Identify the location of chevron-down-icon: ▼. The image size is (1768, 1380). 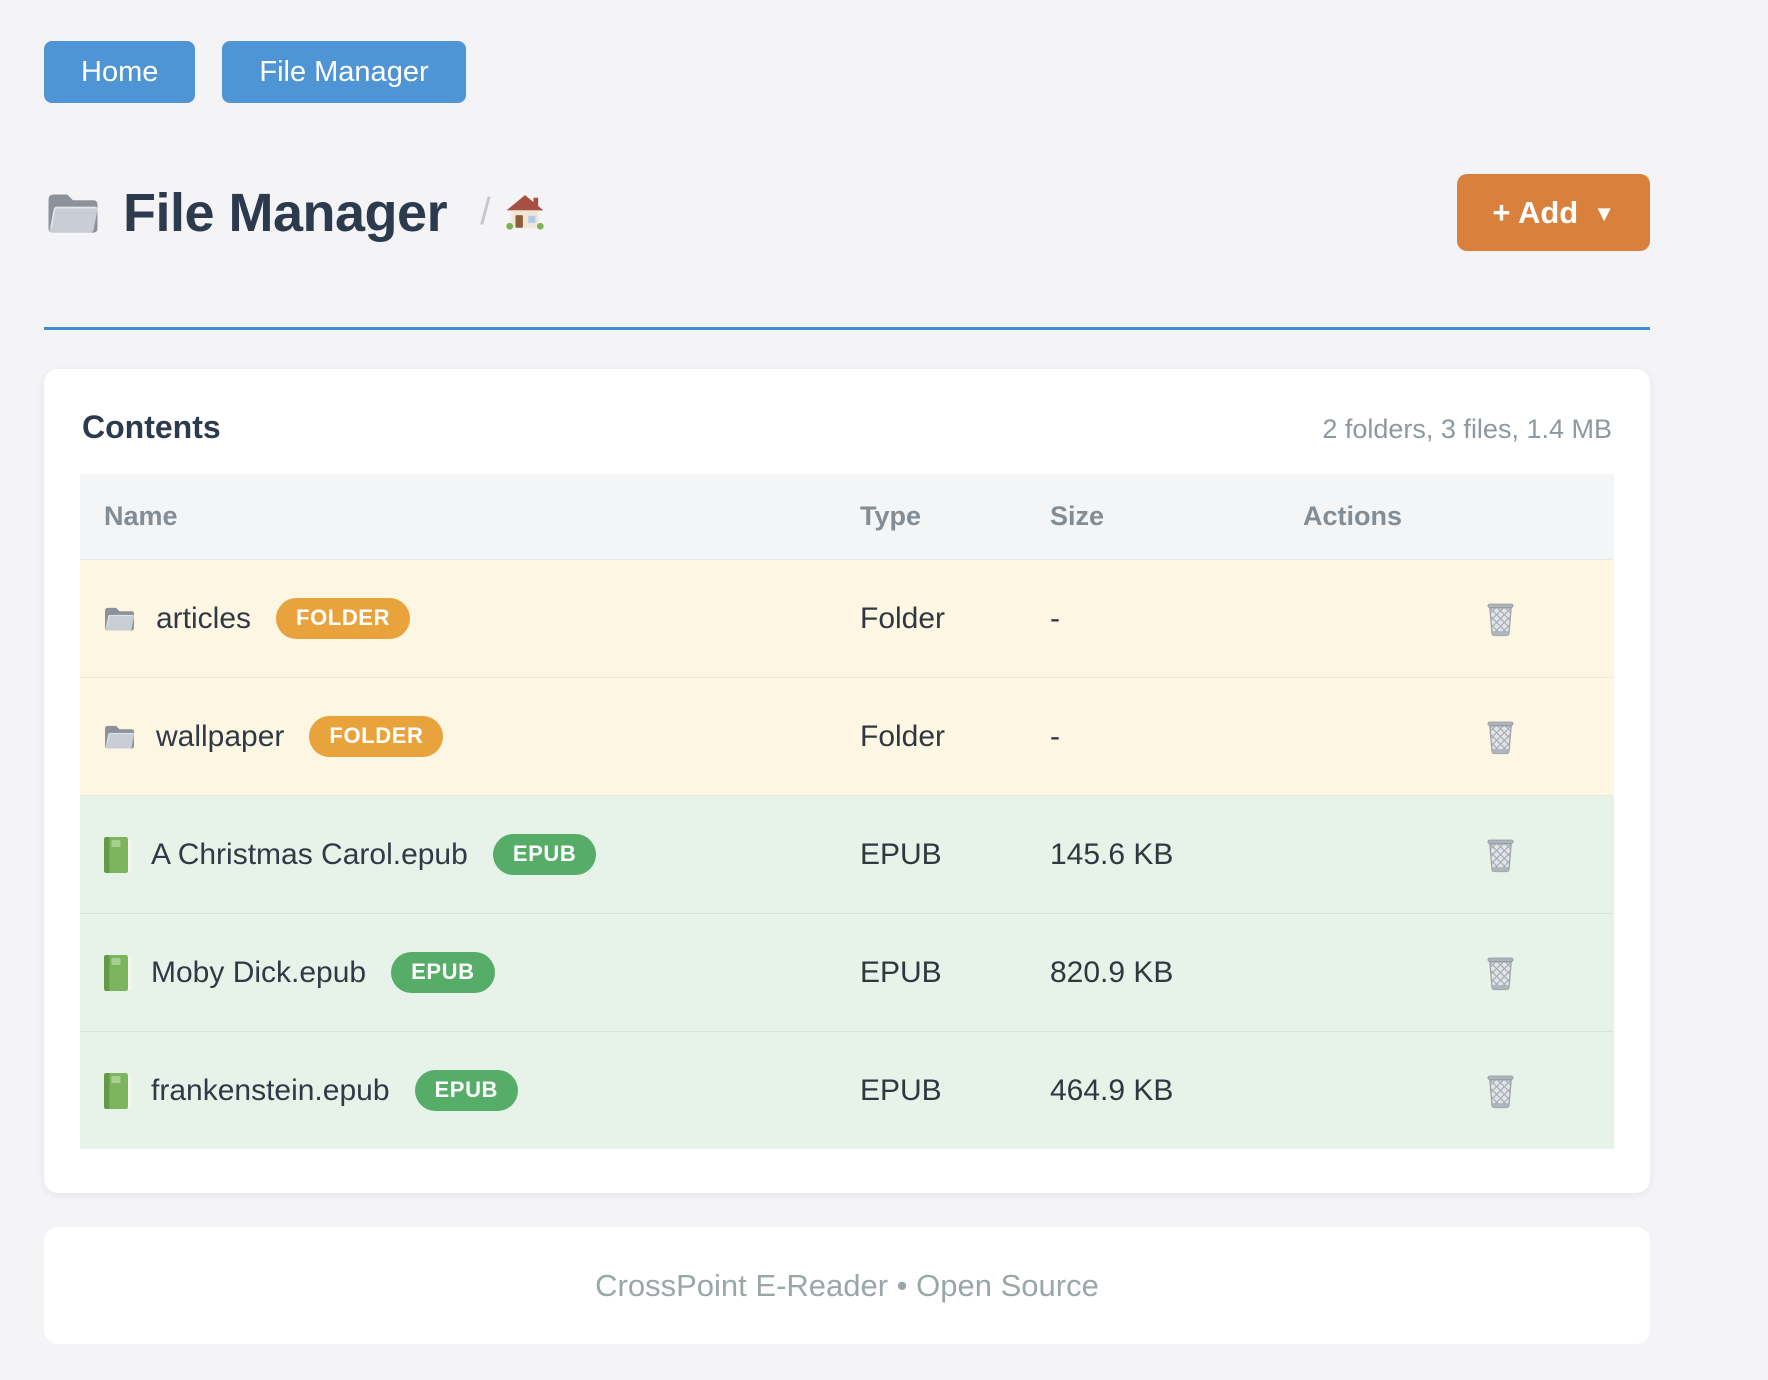
(1604, 213).